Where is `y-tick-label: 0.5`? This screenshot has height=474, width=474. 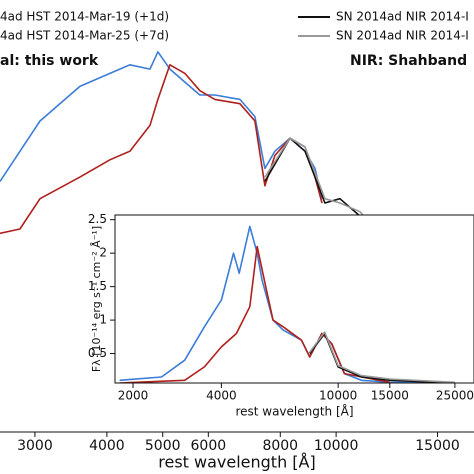 y-tick-label: 0.5 is located at coordinates (97, 353).